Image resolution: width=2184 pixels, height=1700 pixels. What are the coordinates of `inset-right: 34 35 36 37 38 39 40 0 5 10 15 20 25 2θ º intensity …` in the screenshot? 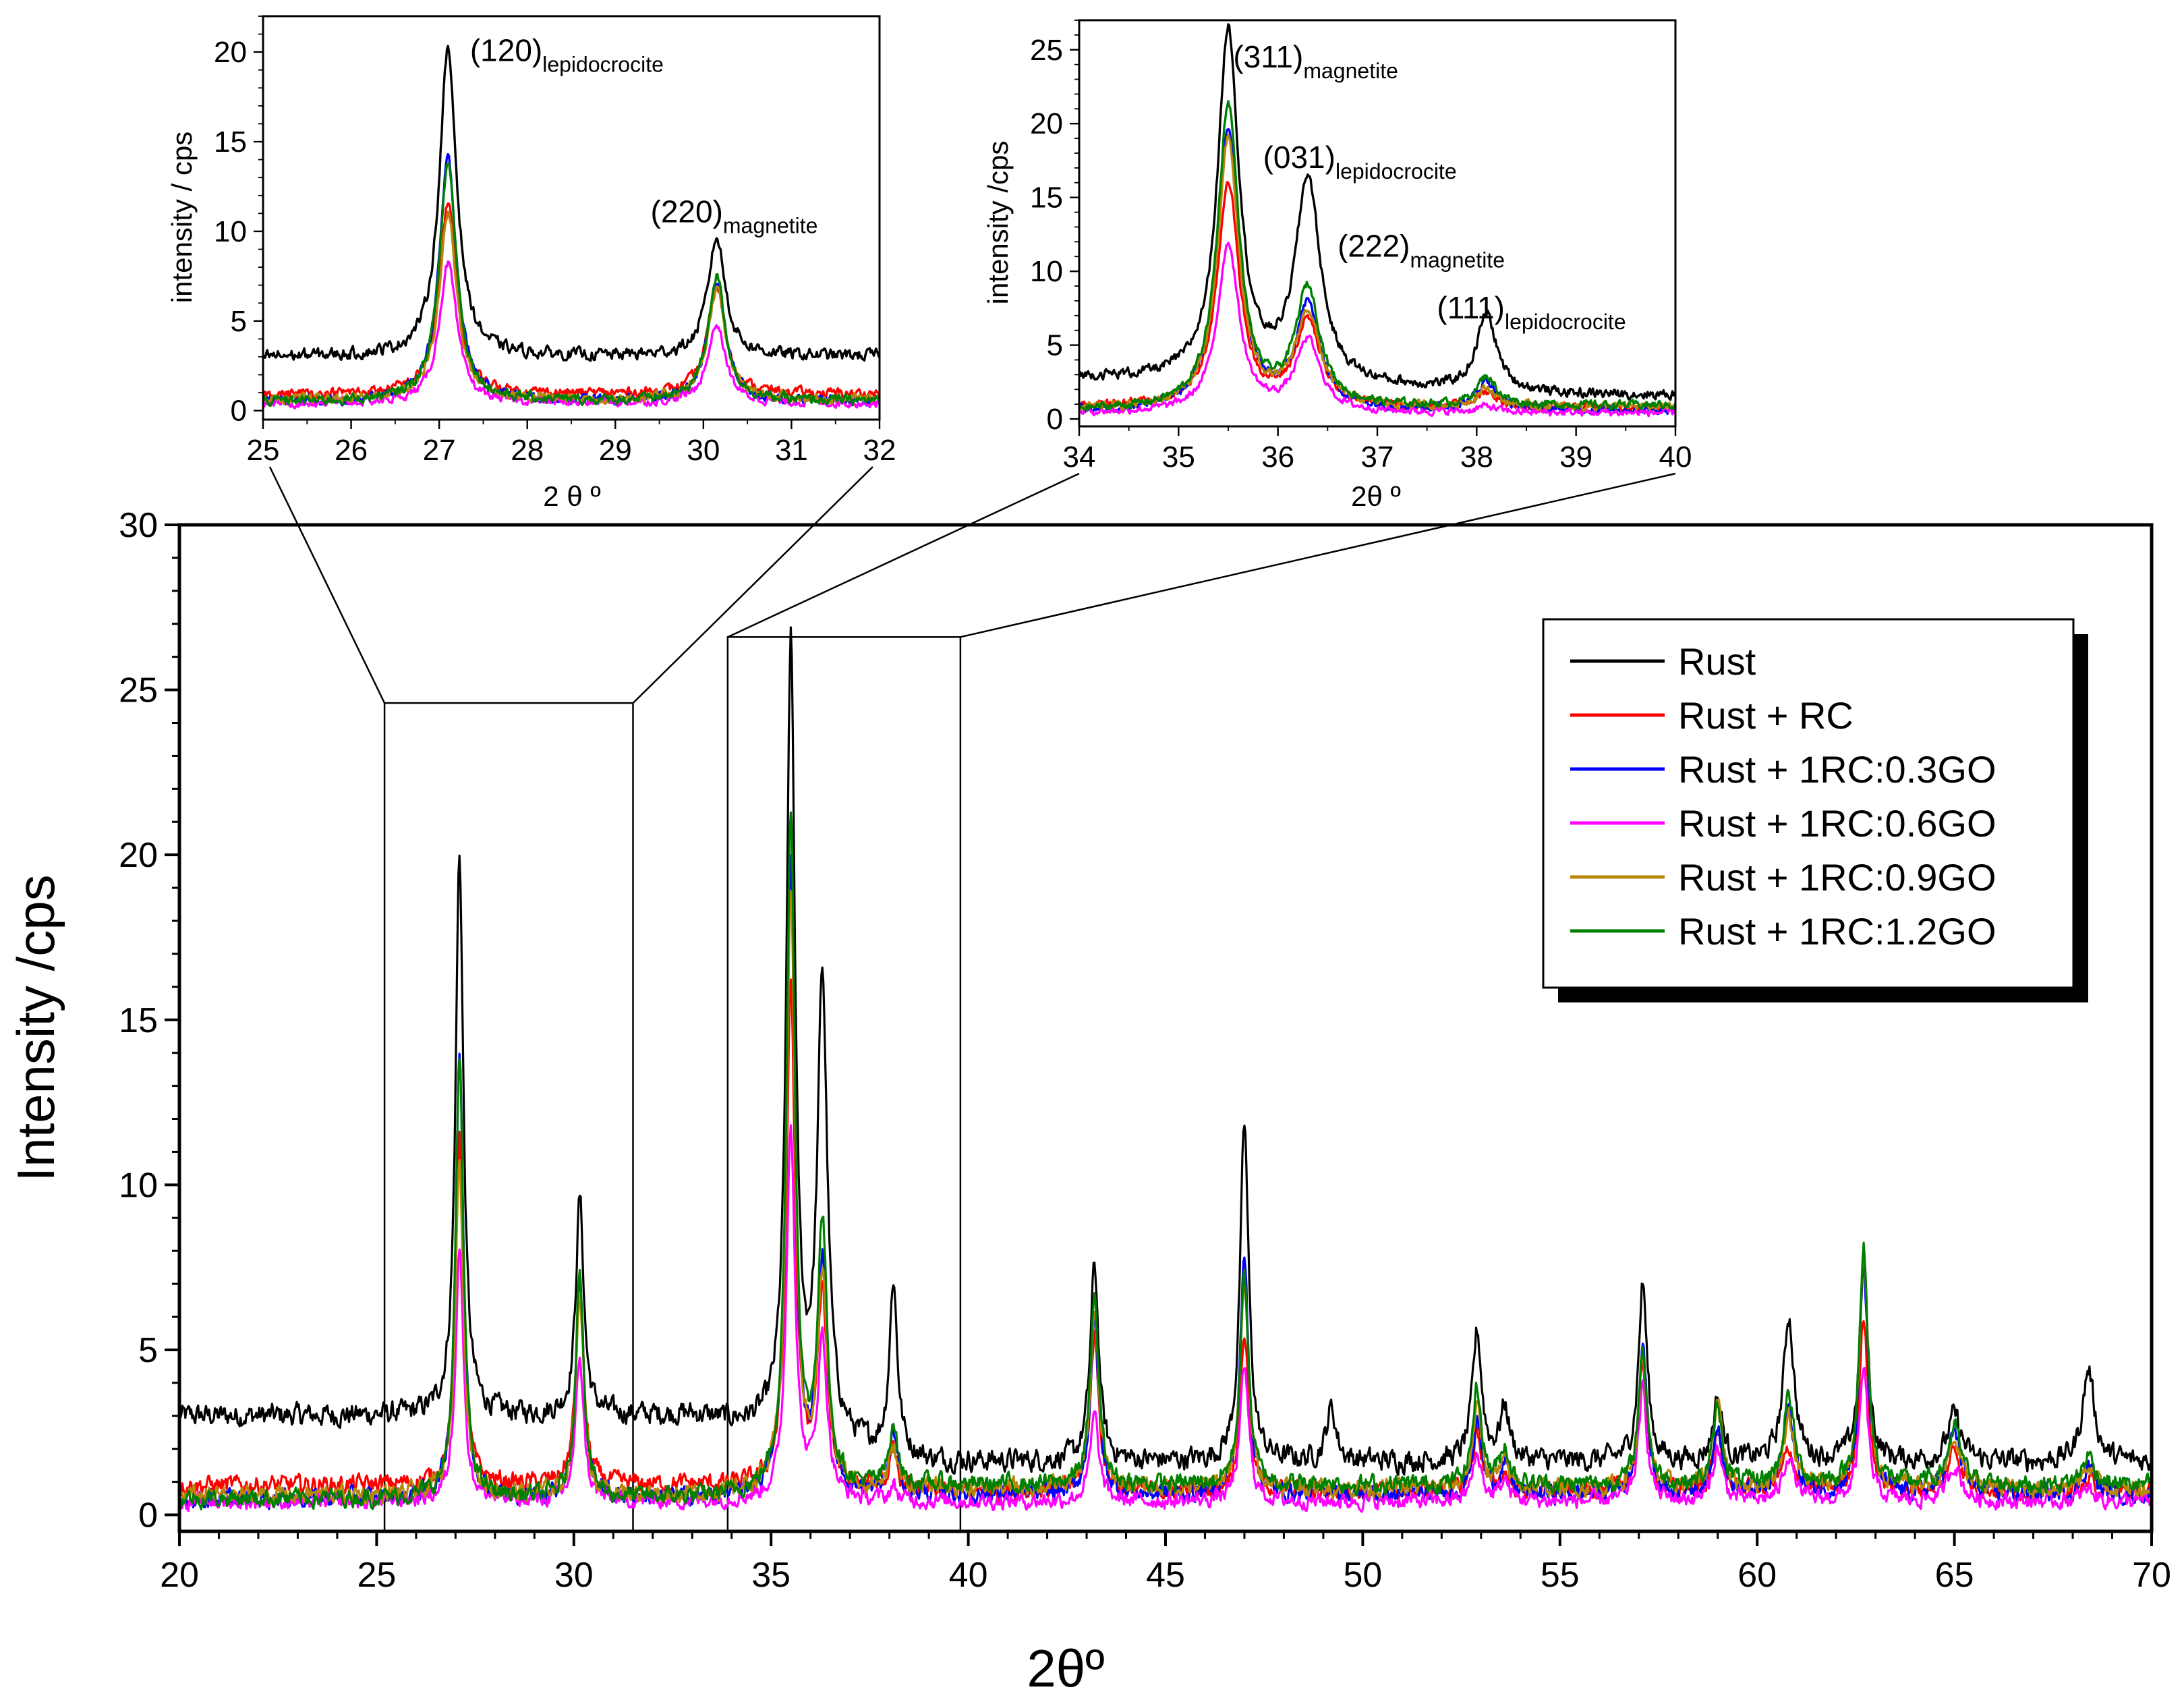 It's located at (1337, 265).